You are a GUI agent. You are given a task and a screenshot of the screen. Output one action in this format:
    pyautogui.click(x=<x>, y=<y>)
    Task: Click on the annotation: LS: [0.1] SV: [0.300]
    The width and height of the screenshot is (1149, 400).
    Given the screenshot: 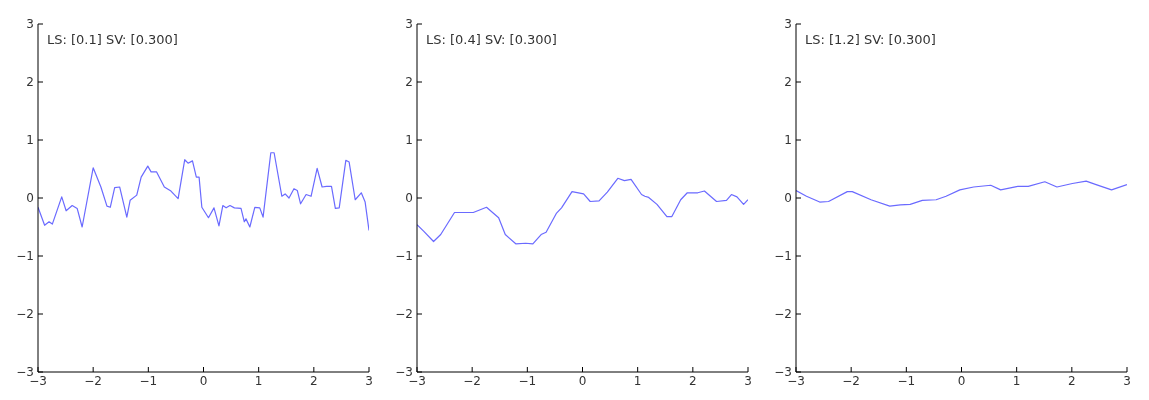 What is the action you would take?
    pyautogui.click(x=112, y=39)
    